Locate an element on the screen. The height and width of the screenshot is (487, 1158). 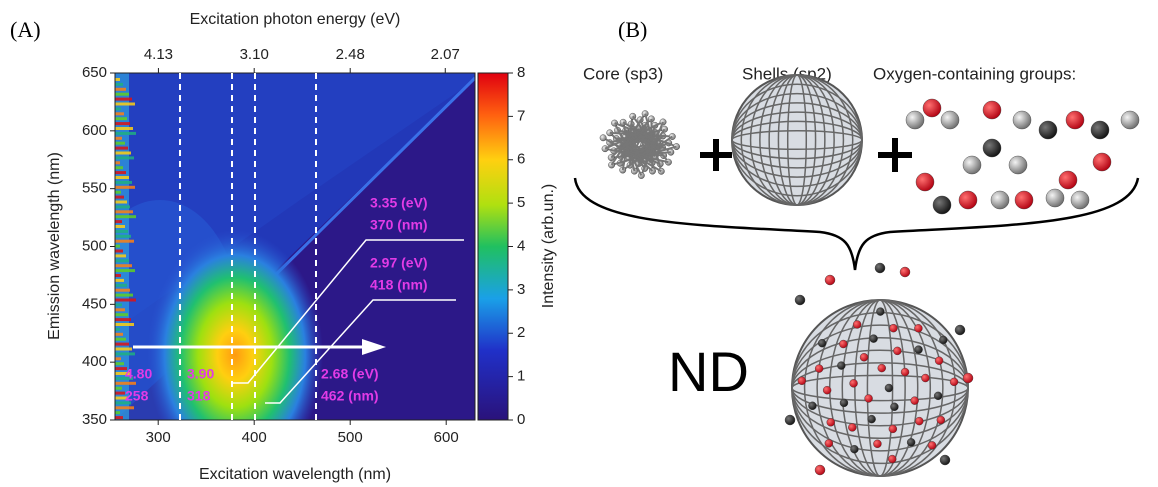
annotation-leaders is located at coordinates (348, 321).